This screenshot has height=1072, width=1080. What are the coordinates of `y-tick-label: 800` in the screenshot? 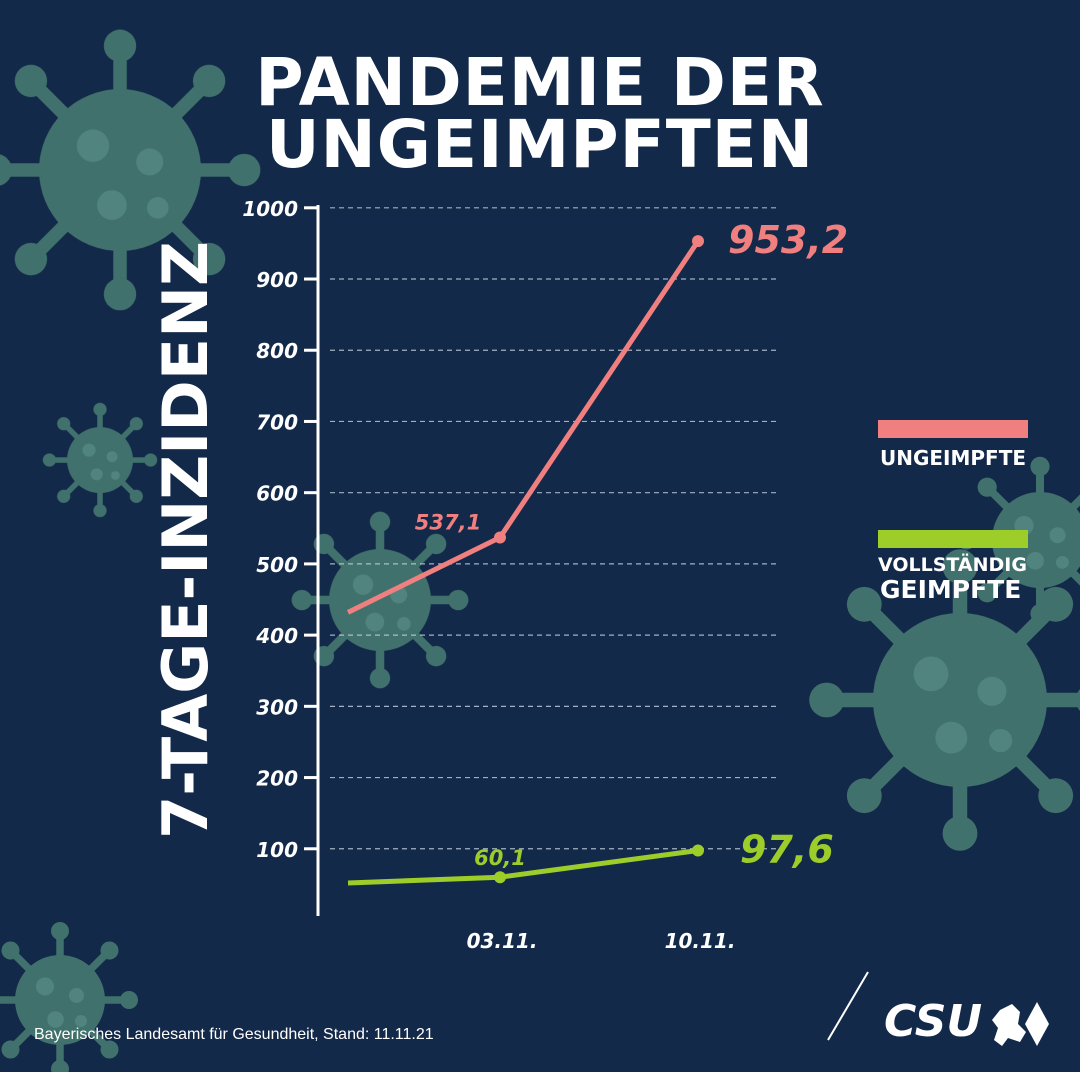 It's located at (277, 351).